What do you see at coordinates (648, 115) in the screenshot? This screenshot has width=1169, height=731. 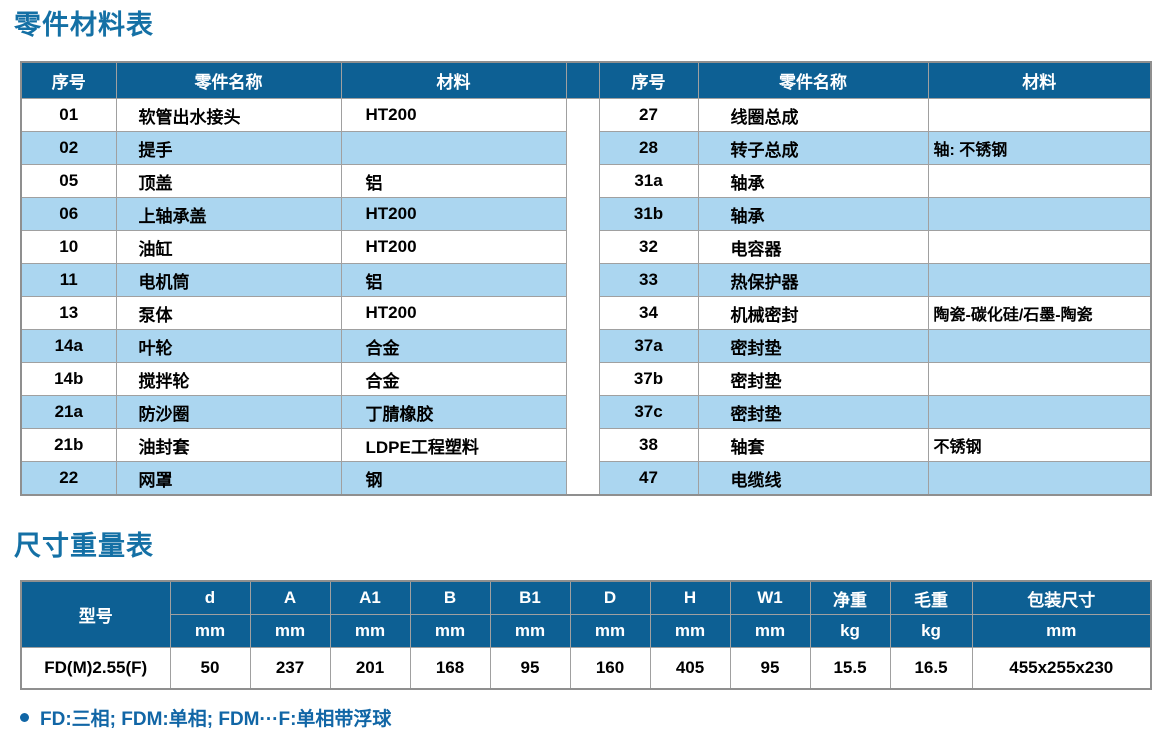 I see `part-no-cell: 27` at bounding box center [648, 115].